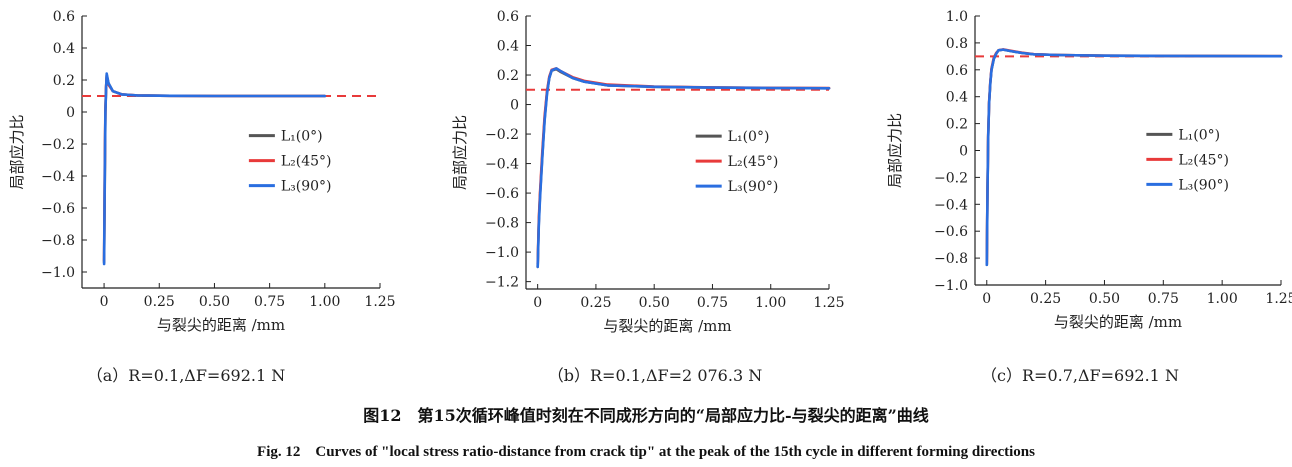 This screenshot has height=467, width=1292. I want to click on caption-cn: 图12 第15次循环峰值时刻在不同成形方向的“局部应力比-与裂尖的距离”曲线, so click(646, 415).